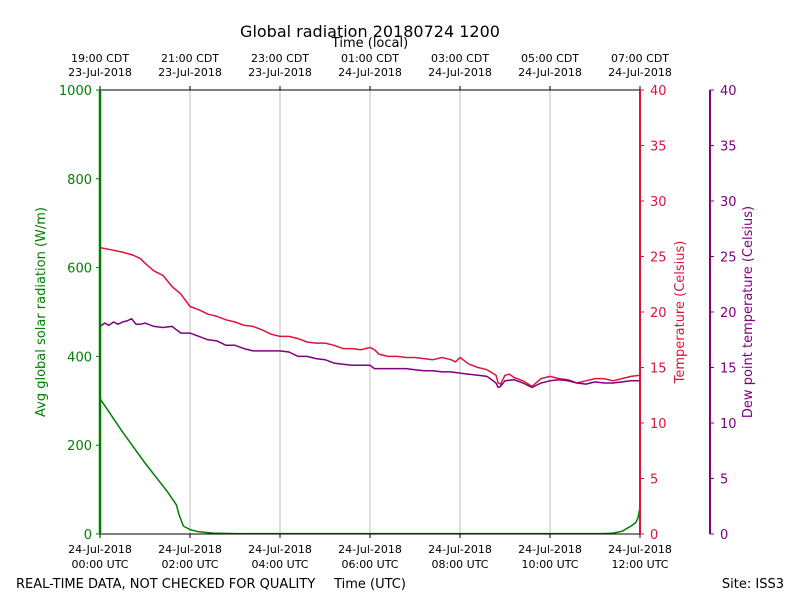 The image size is (800, 600). I want to click on y-tick-label-temperature: 5, so click(654, 480).